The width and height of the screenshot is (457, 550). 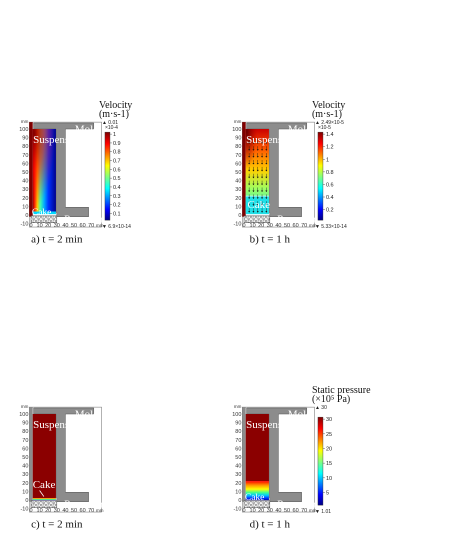 What do you see at coordinates (25, 182) in the screenshot?
I see `y-tick-label: 40` at bounding box center [25, 182].